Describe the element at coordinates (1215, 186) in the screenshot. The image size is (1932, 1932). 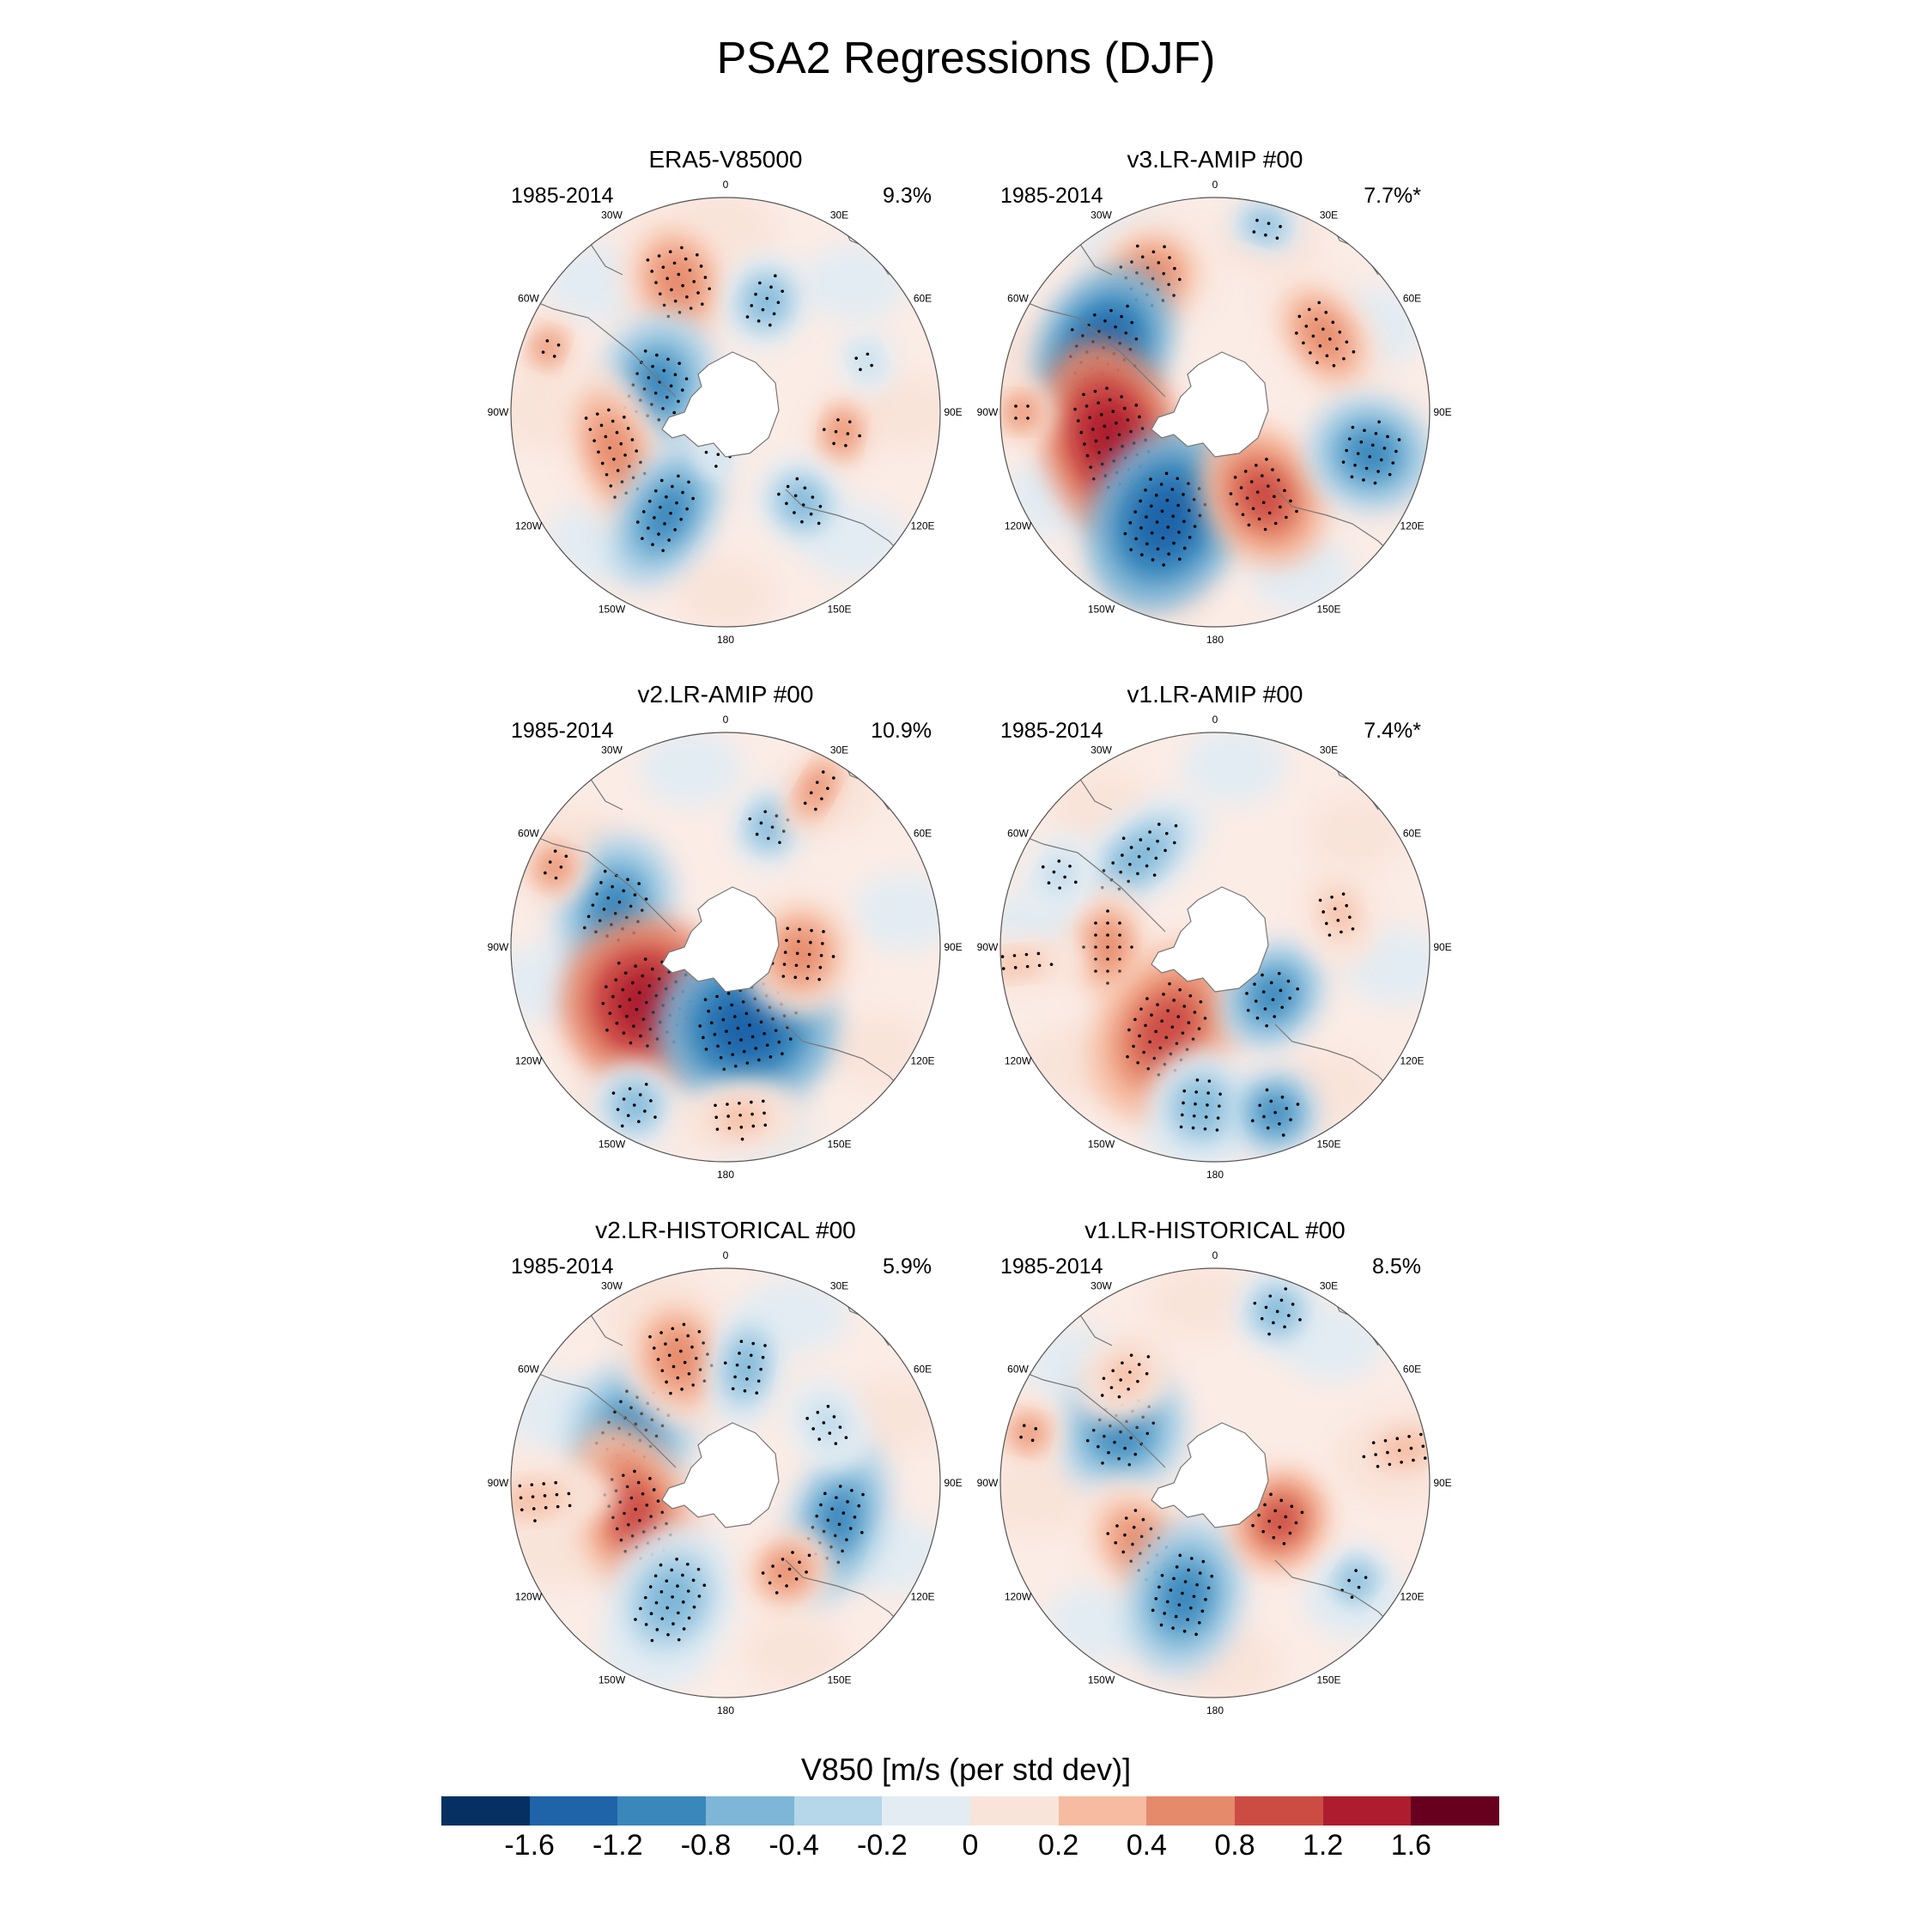
I see `longitude-label: 0` at that location.